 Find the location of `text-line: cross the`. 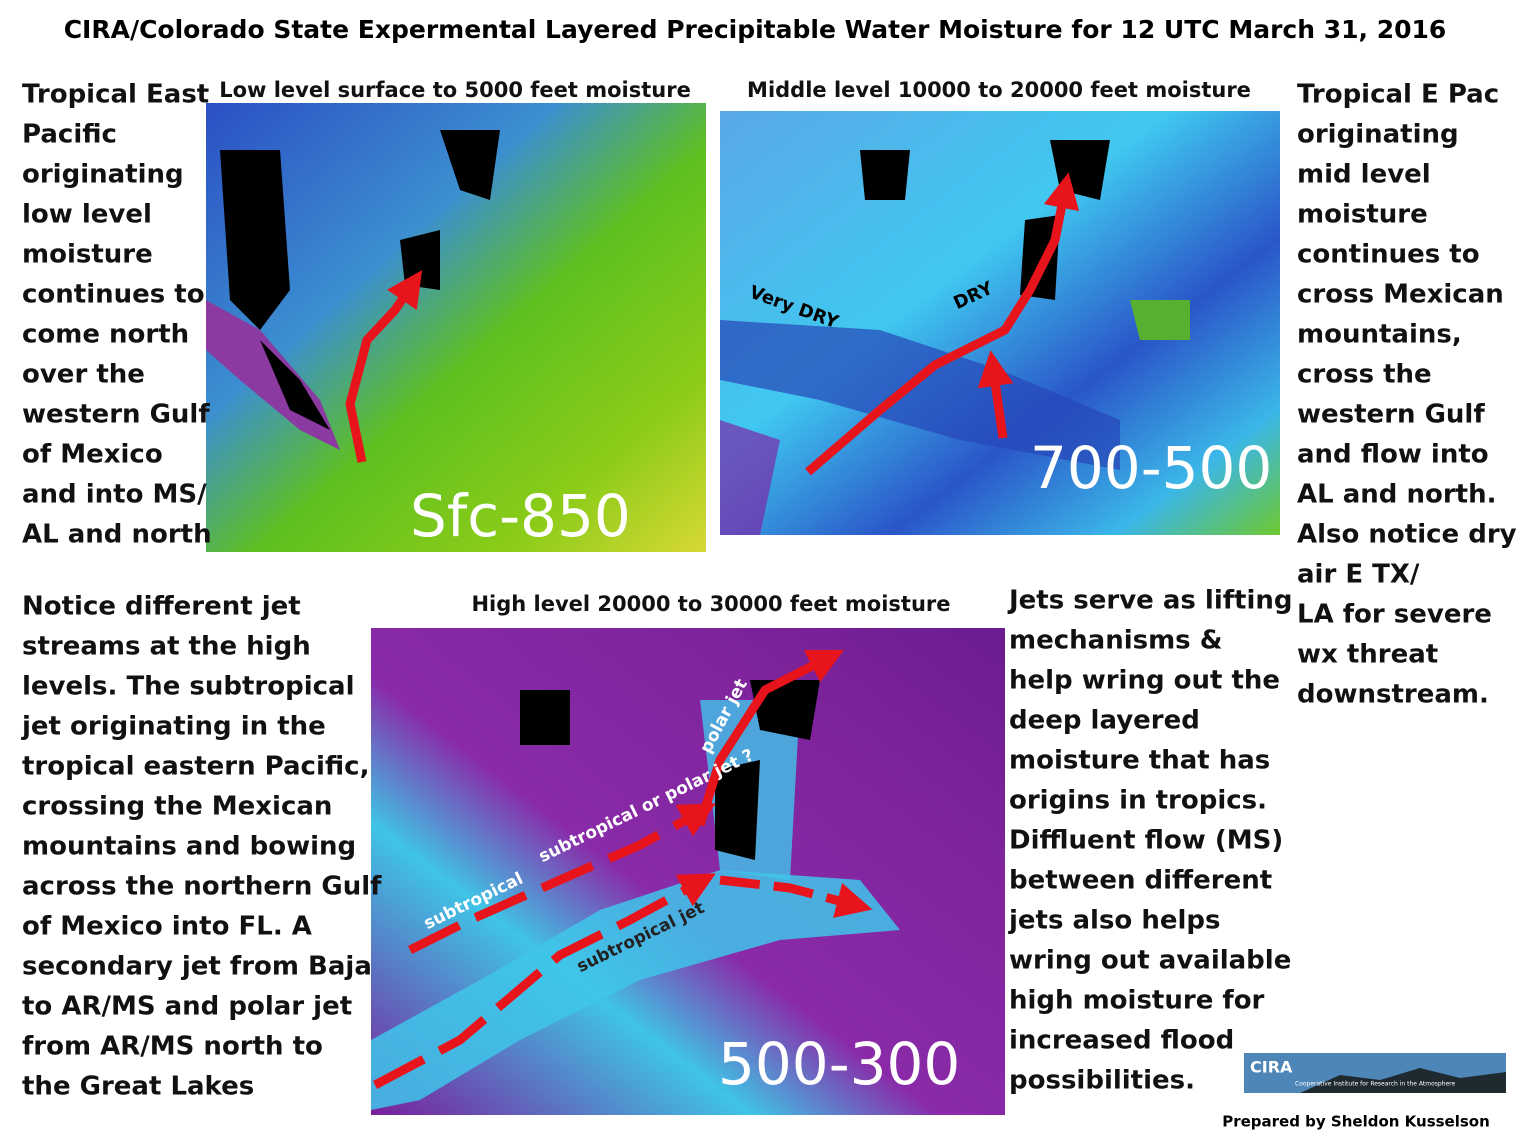

text-line: cross the is located at coordinates (1364, 375).